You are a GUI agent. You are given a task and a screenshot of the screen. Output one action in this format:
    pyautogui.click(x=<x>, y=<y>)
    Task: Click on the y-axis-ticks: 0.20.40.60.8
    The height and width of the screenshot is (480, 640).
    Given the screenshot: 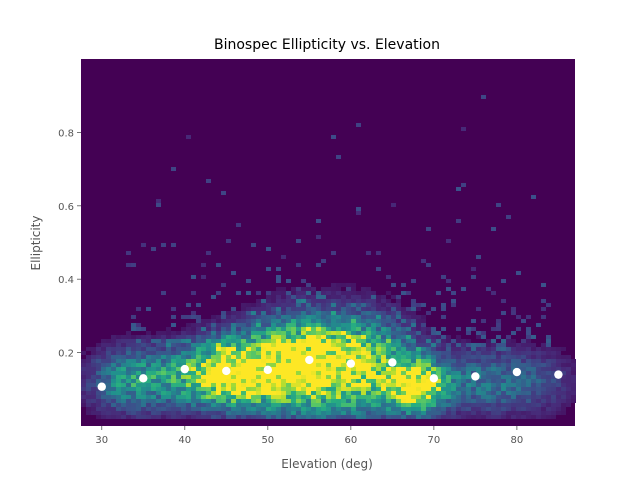 What is the action you would take?
    pyautogui.click(x=69, y=244)
    